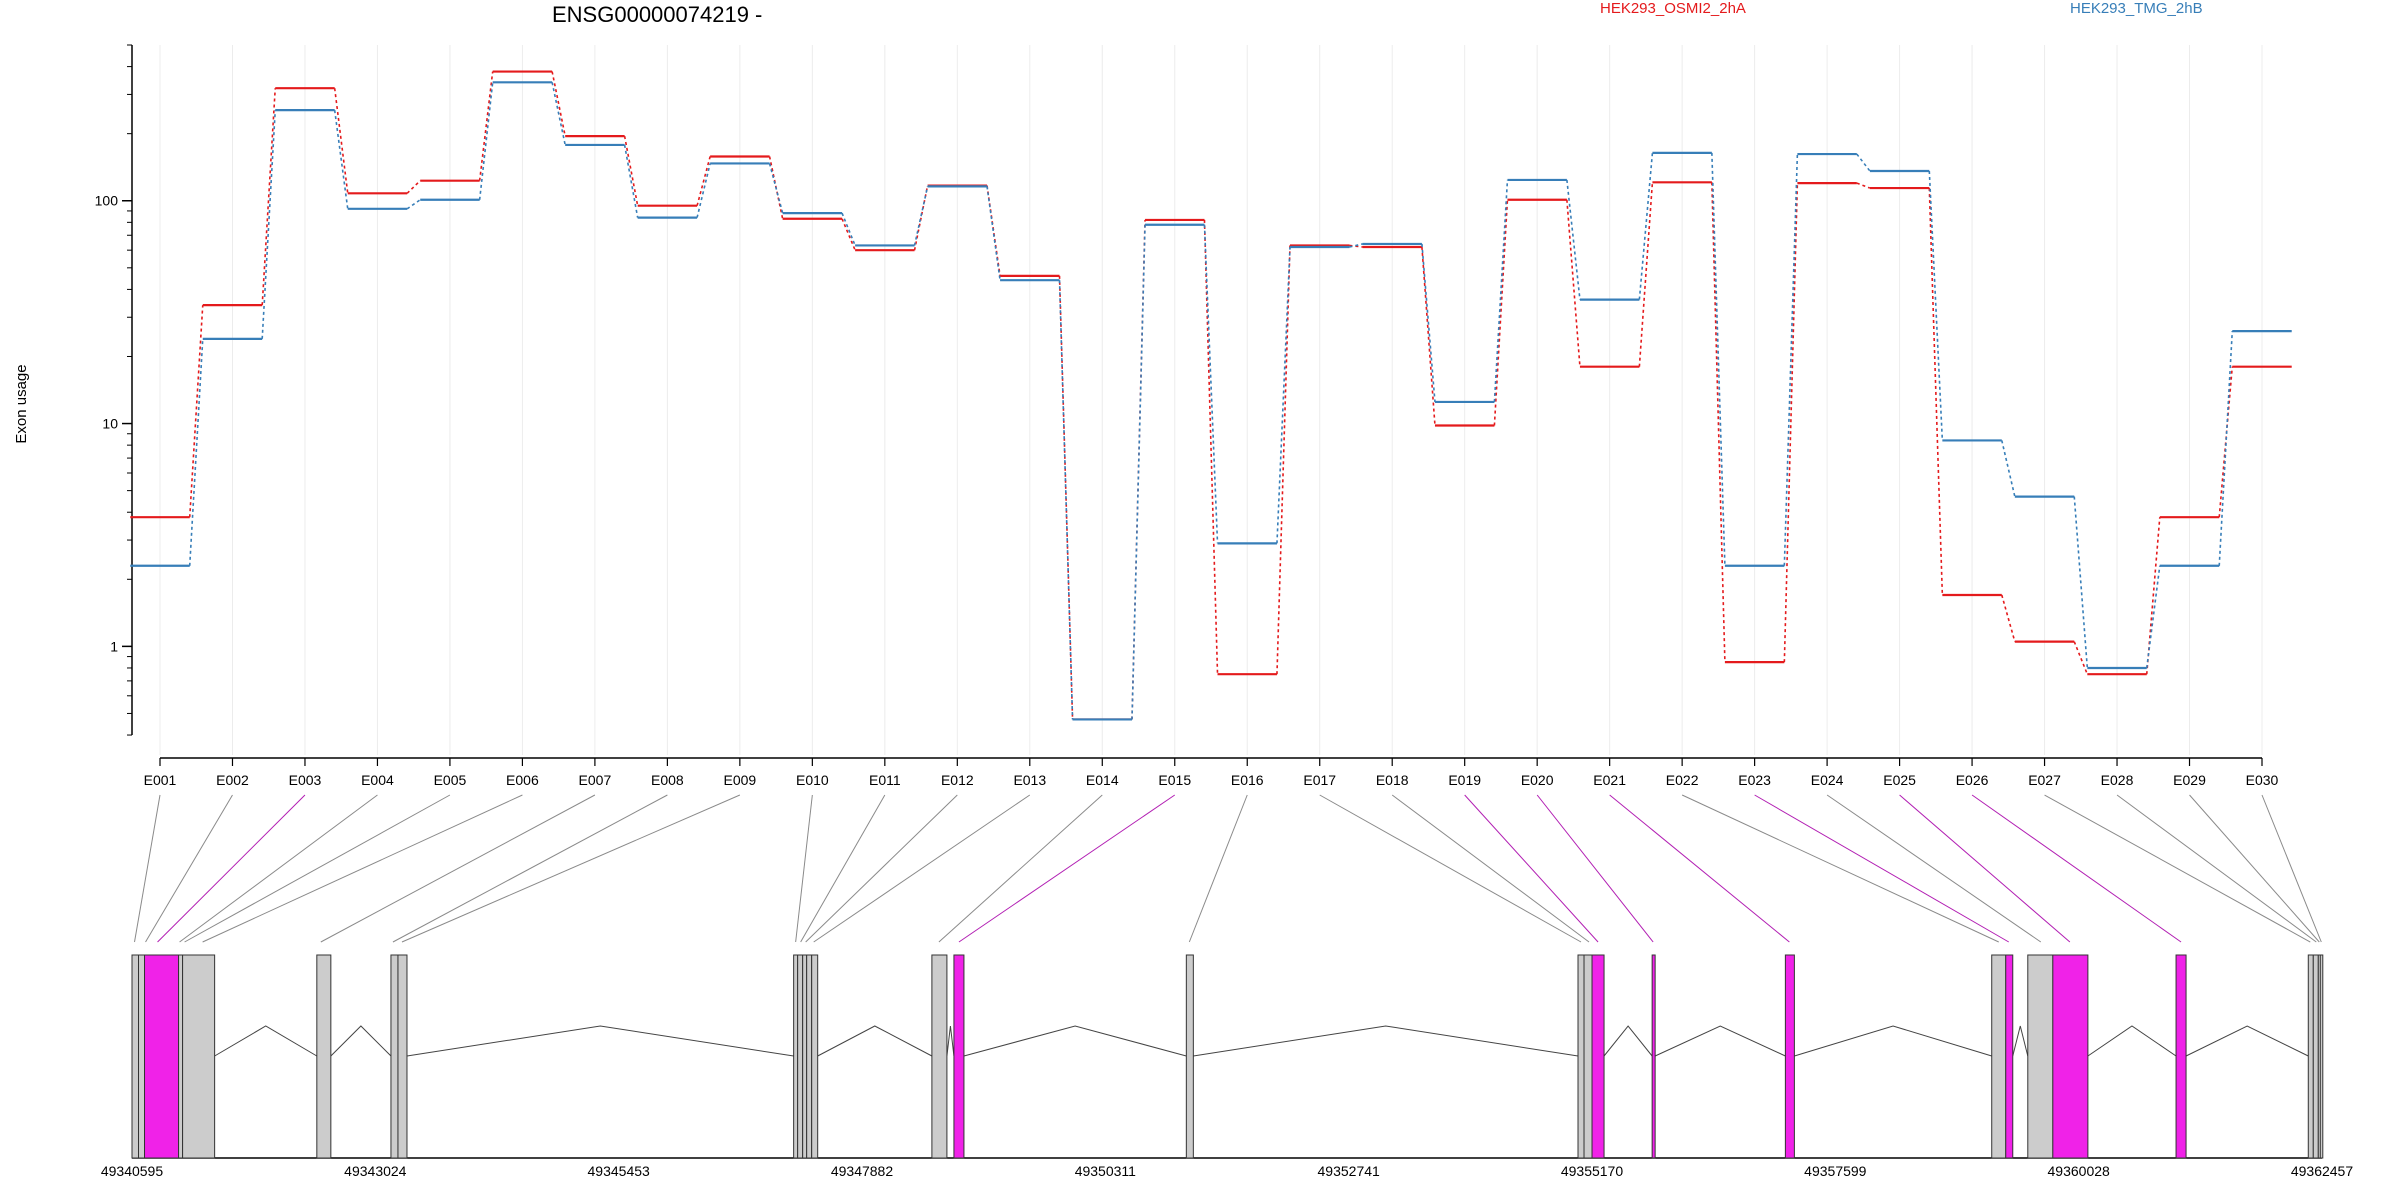 The height and width of the screenshot is (1200, 2400). I want to click on connector-E027, so click(2177, 868).